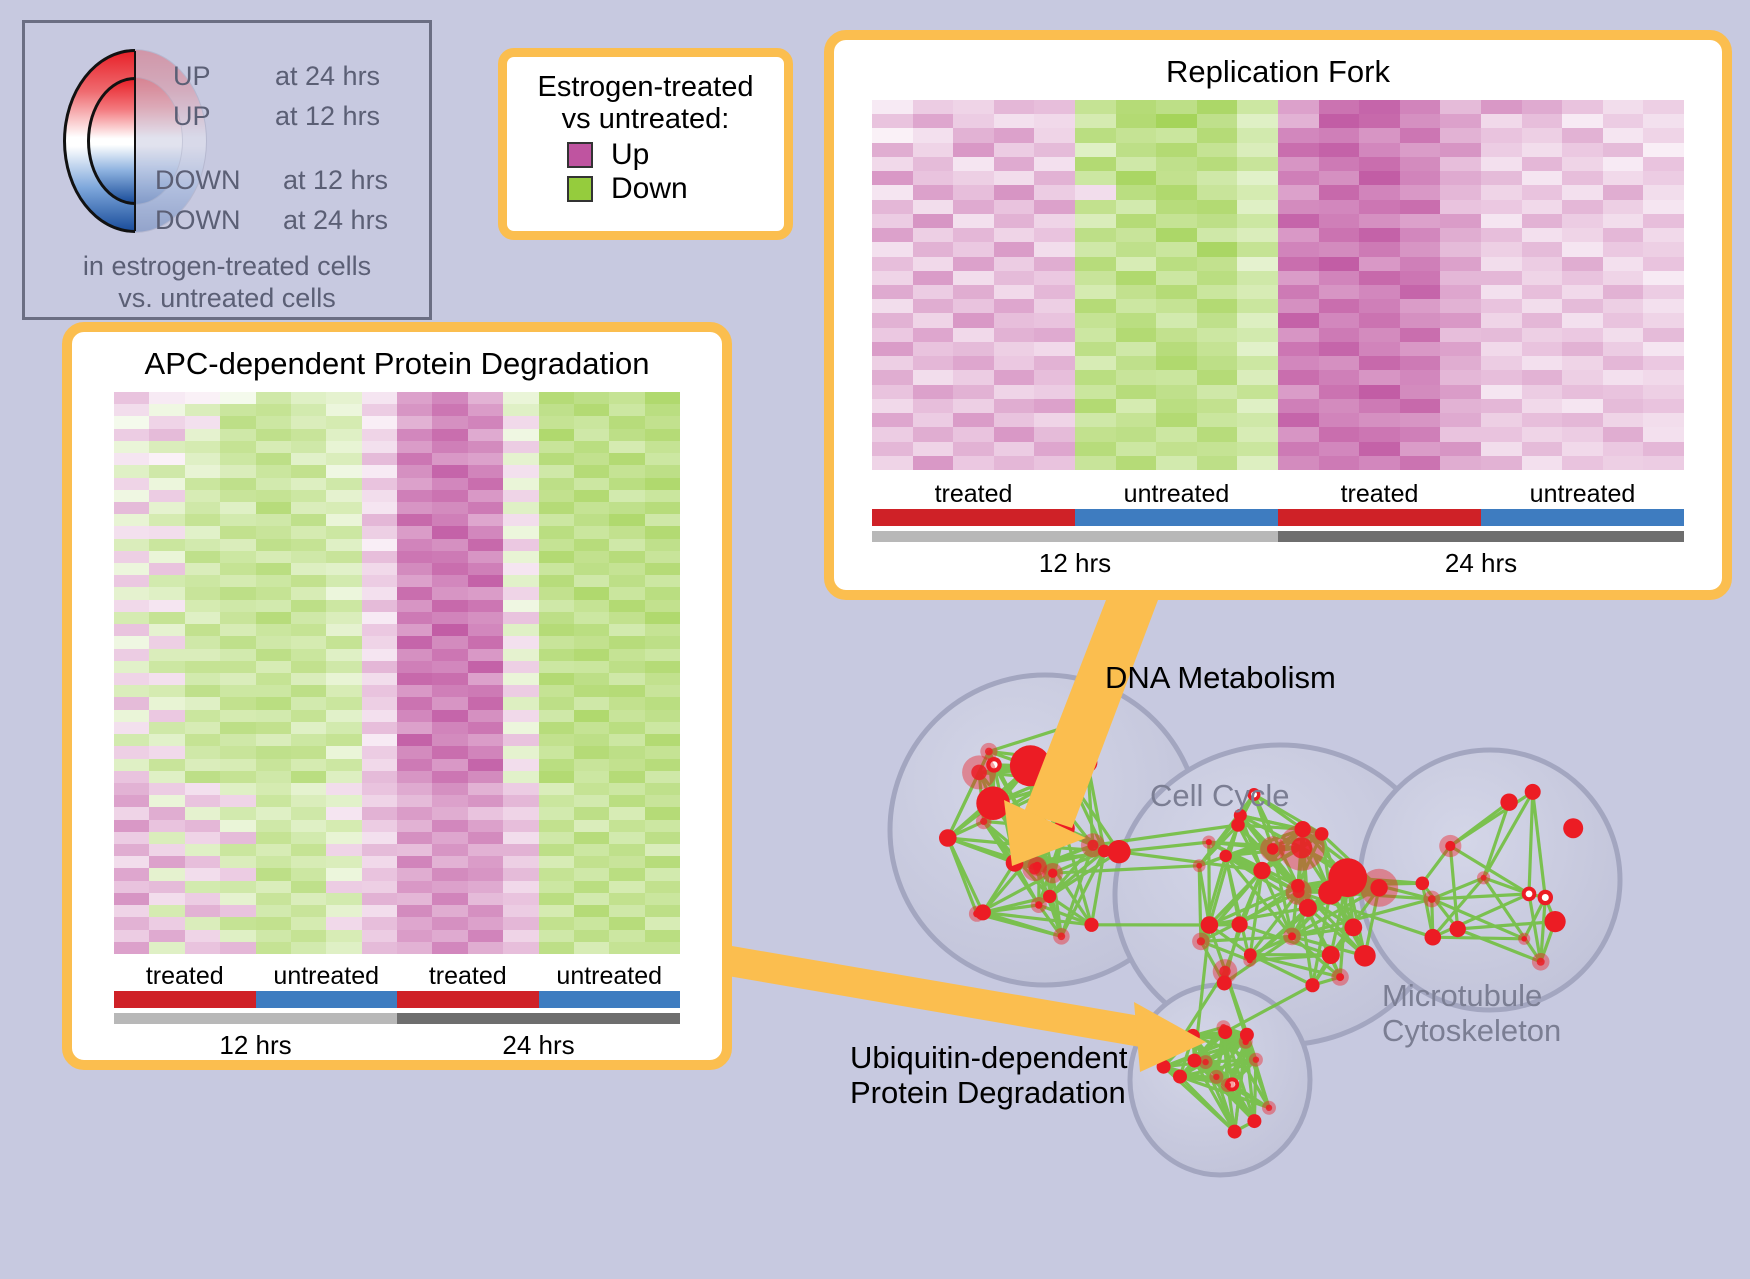  I want to click on cluster-label-ubiquitin-degradation: Ubiquitin-dependent Protein Degradation, so click(989, 1075).